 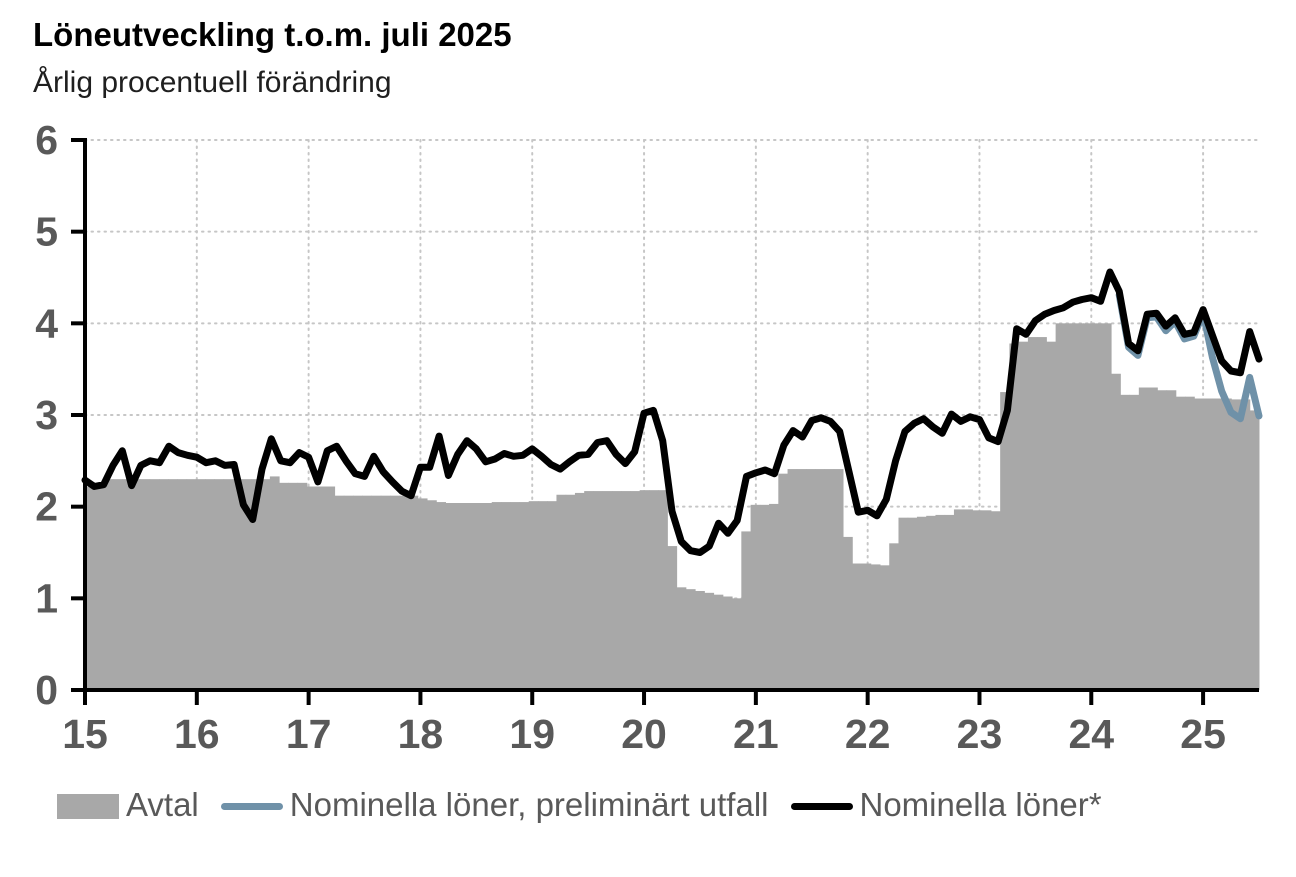 What do you see at coordinates (46, 323) in the screenshot?
I see `y-tick-label: 4` at bounding box center [46, 323].